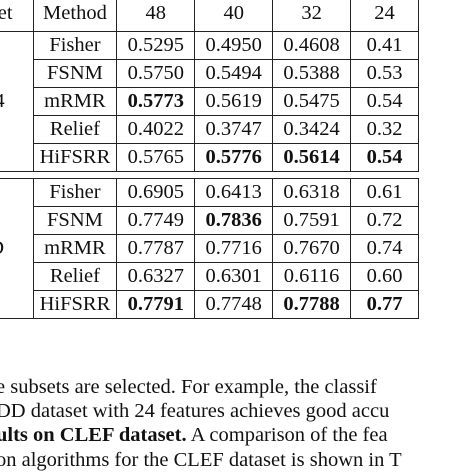 The width and height of the screenshot is (474, 474). I want to click on value-cell: 0.72, so click(384, 220).